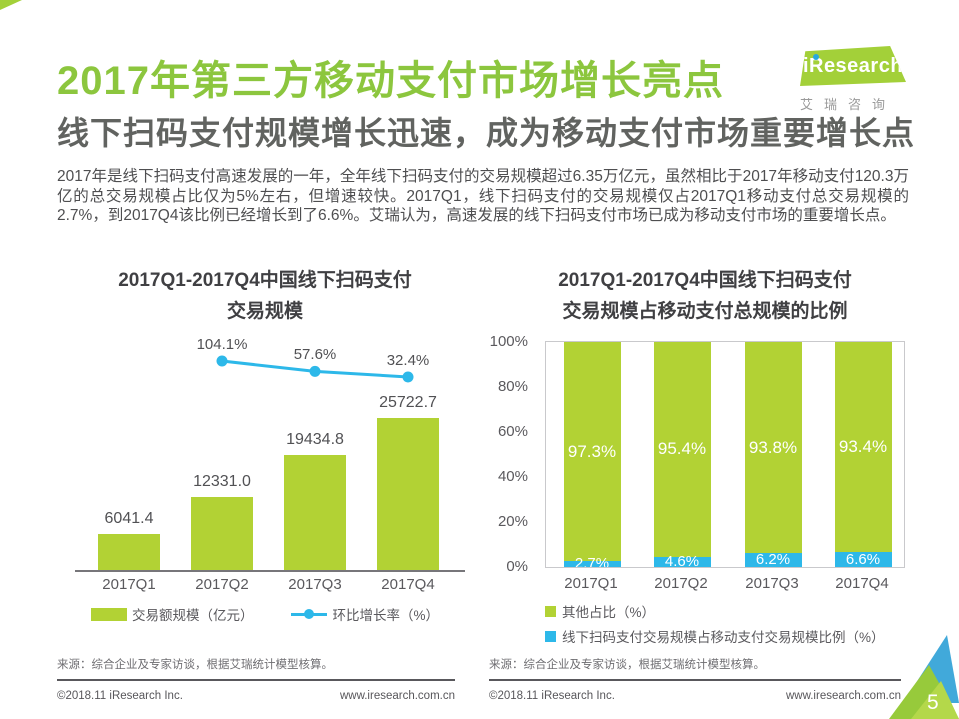  I want to click on growth-value-label: 104.1%, so click(222, 344).